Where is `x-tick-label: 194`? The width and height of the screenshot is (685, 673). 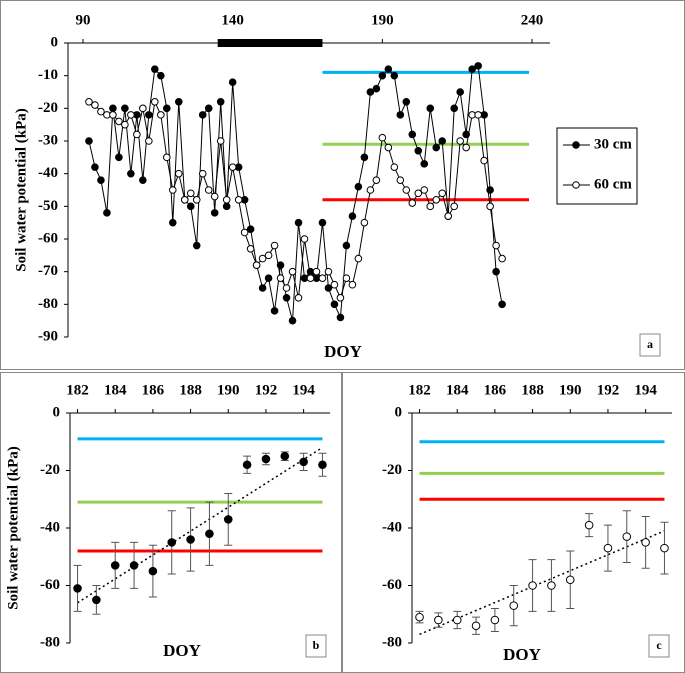
x-tick-label: 194 is located at coordinates (645, 390).